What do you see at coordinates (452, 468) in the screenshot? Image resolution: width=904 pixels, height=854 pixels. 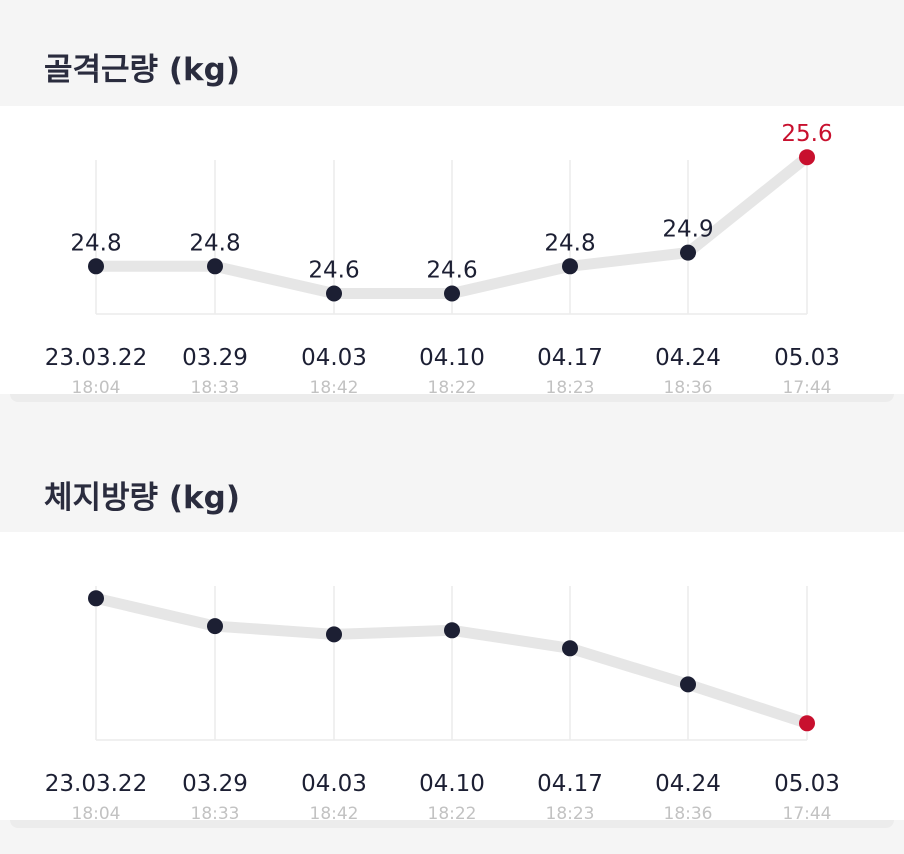 I see `body-fat-header: 체지방량 (kg)` at bounding box center [452, 468].